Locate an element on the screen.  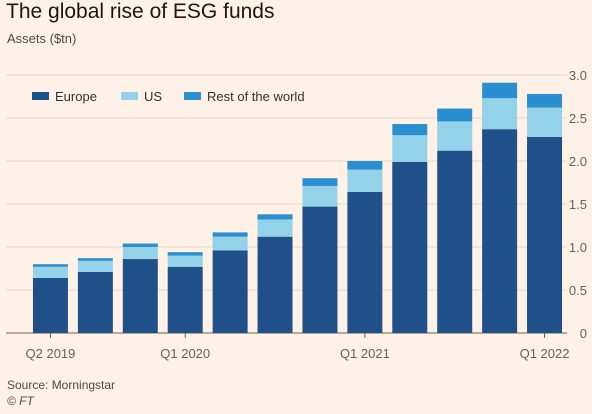
legend-label: US is located at coordinates (153, 96).